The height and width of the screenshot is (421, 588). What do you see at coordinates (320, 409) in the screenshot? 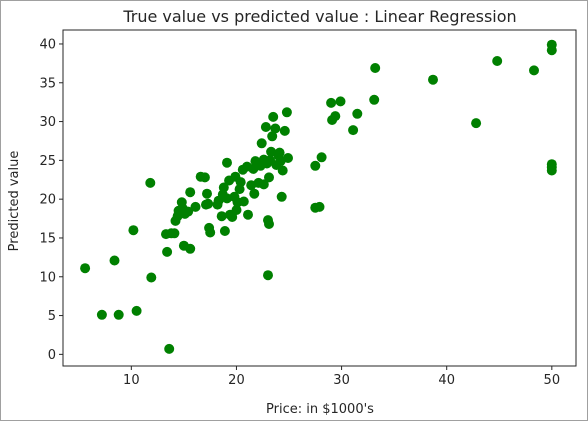
I see `x-axis-label: Price: in $1000's` at bounding box center [320, 409].